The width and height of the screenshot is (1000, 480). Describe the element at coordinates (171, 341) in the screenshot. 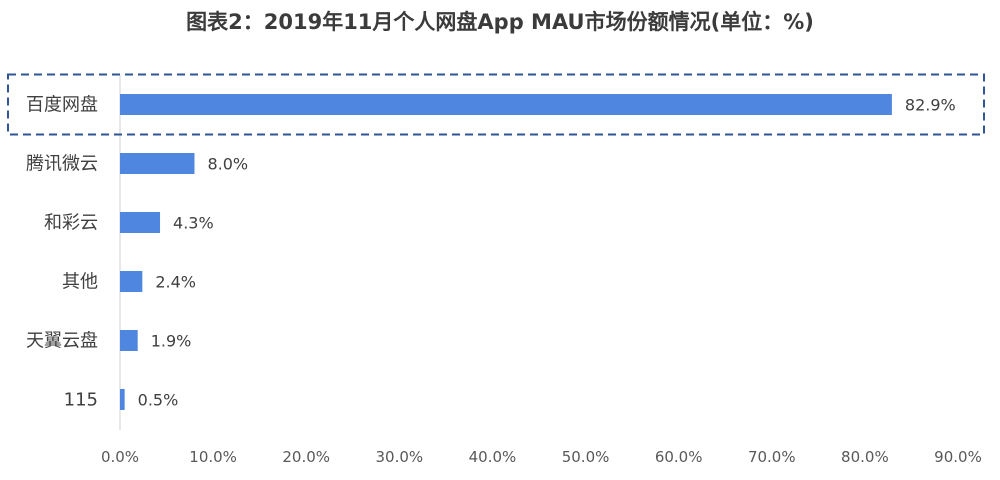

I see `value-label: 1.9%` at that location.